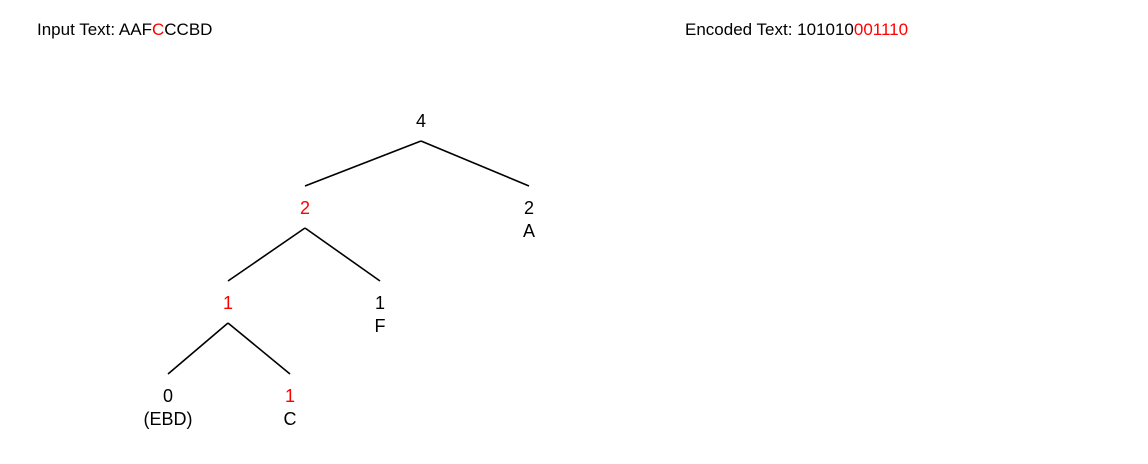  I want to click on tree-node-n-lll: 0 (EBD), so click(168, 407).